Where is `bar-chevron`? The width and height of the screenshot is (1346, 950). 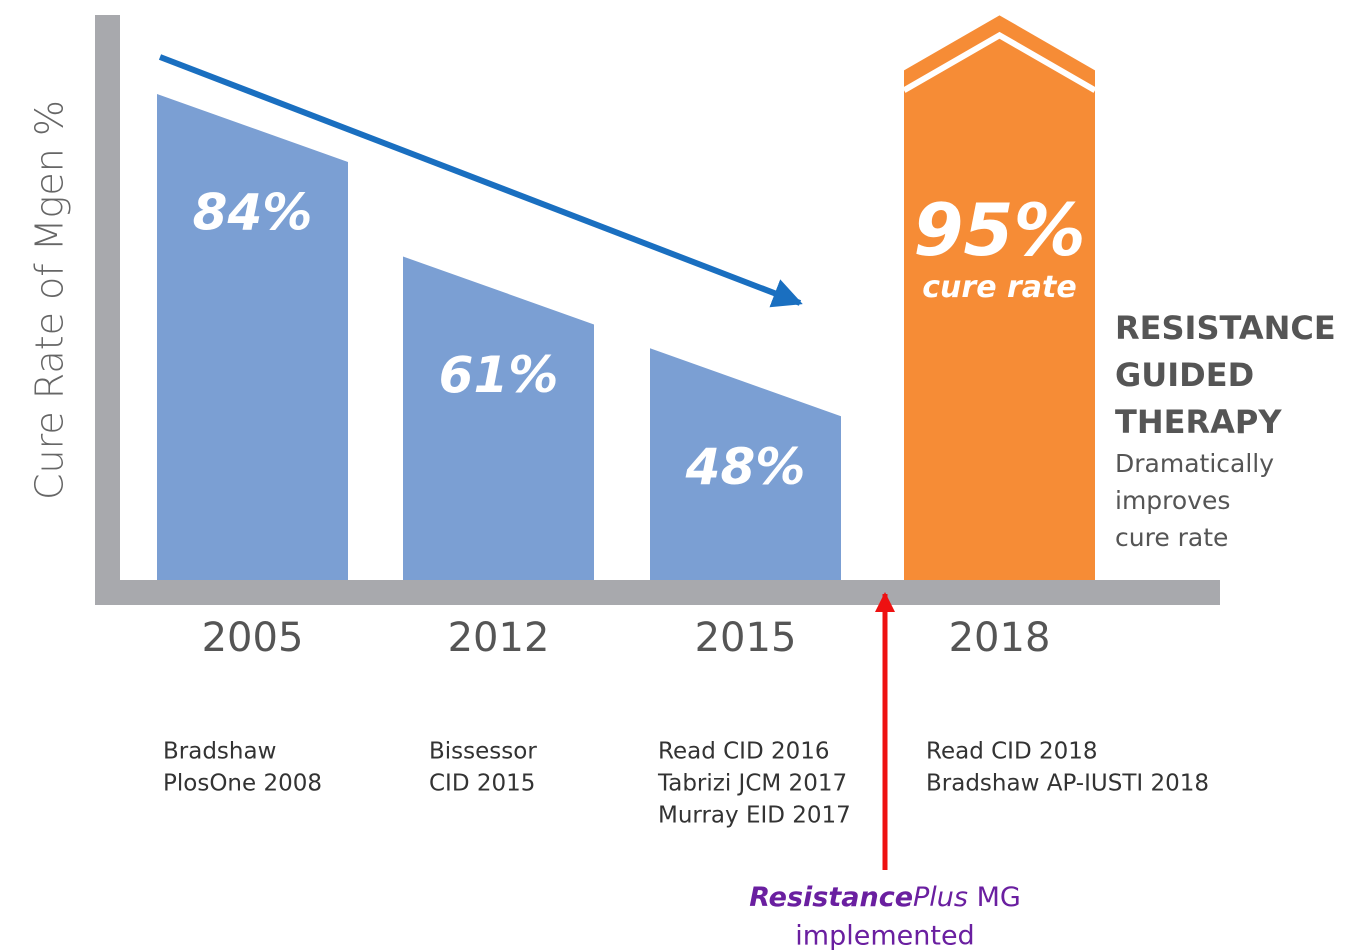 bar-chevron is located at coordinates (999, 62).